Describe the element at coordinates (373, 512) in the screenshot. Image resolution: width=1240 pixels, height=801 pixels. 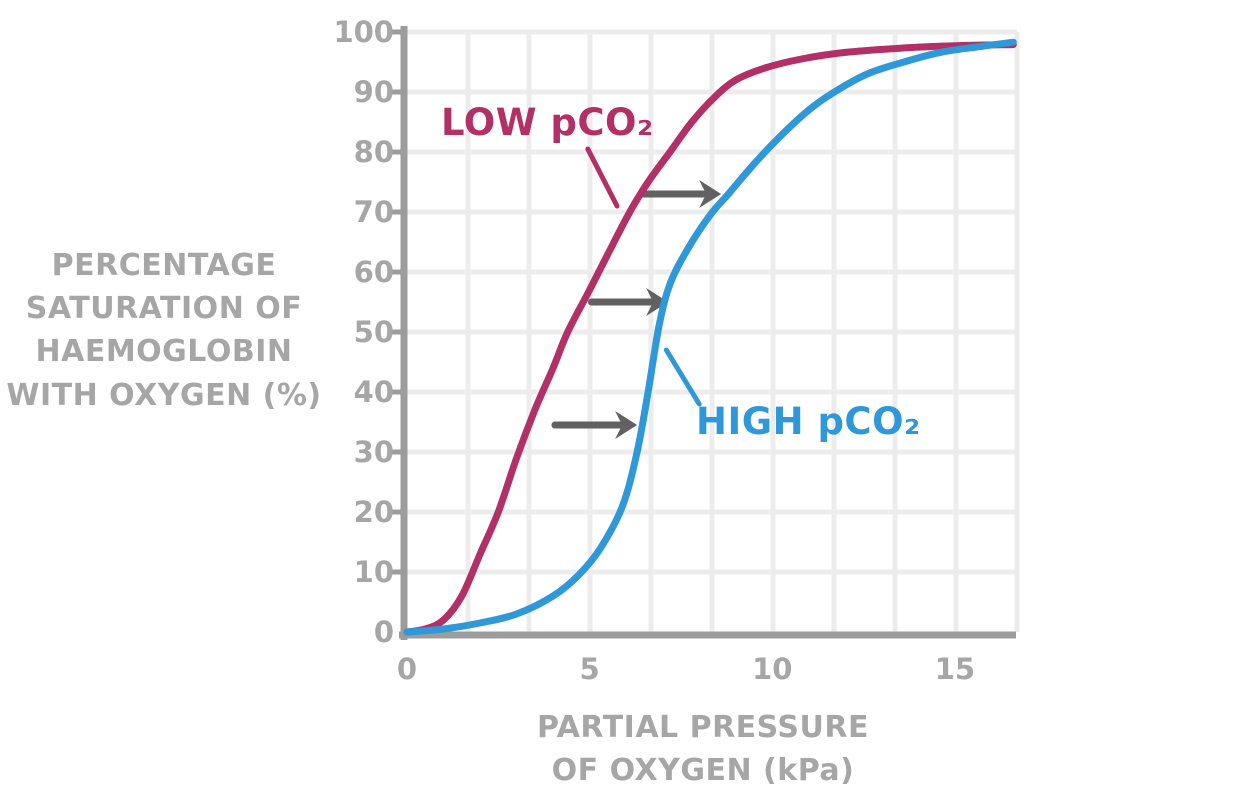
I see `y-tick-label: 20` at that location.